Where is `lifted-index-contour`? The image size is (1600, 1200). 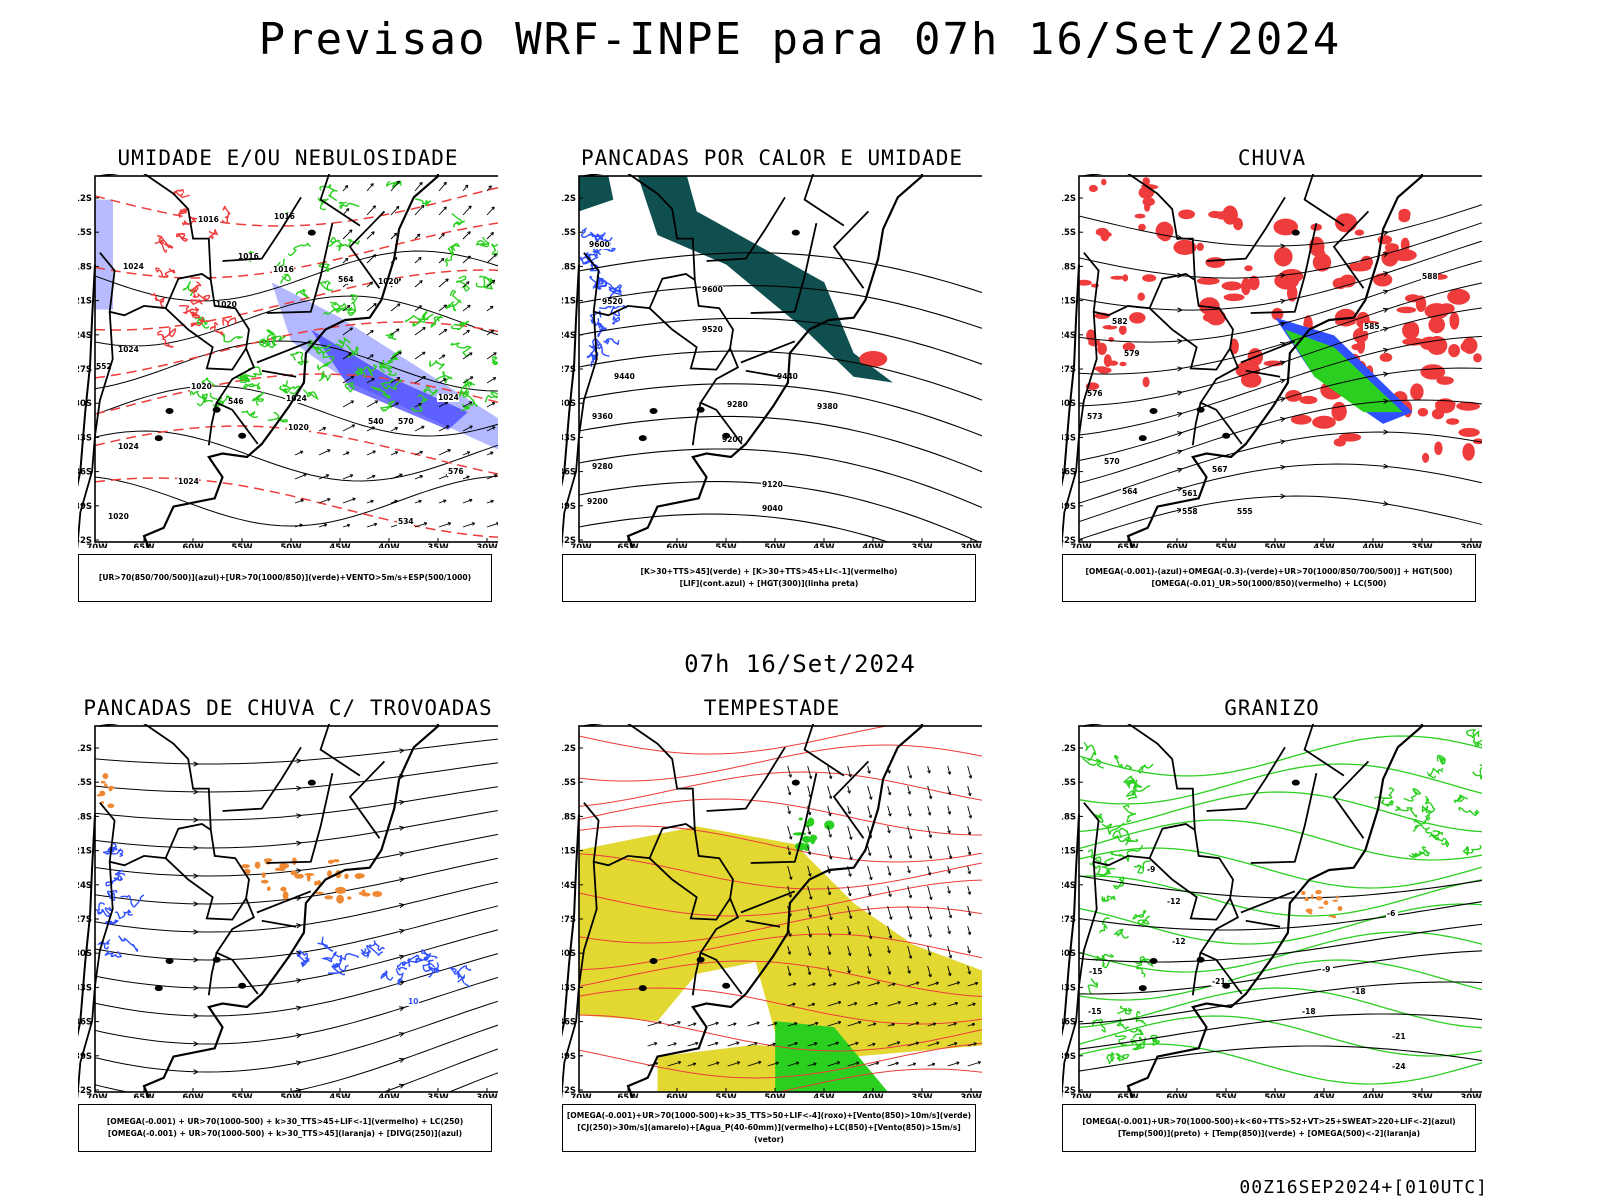 lifted-index-contour is located at coordinates (600, 330).